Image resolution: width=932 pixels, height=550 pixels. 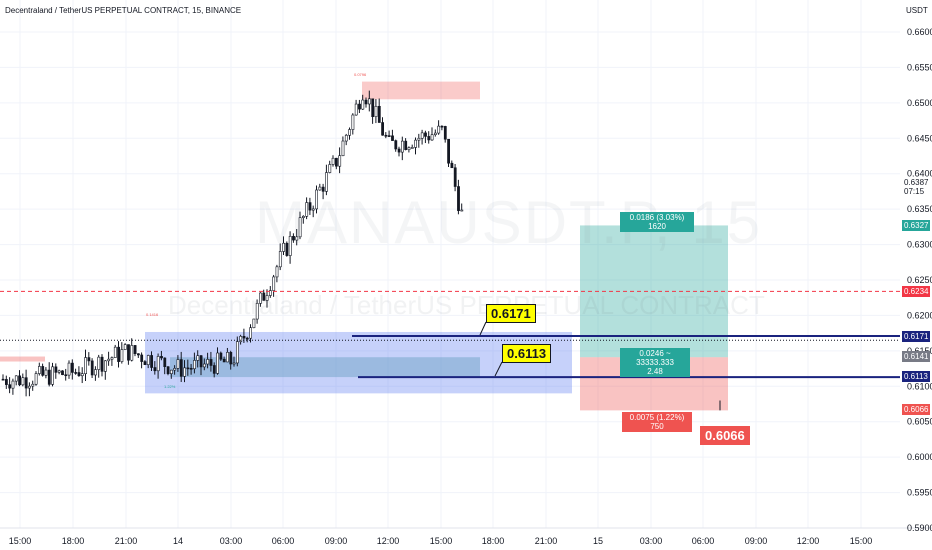 I want to click on target-label: 0.0186 (3.03%) 1620, so click(x=657, y=222).